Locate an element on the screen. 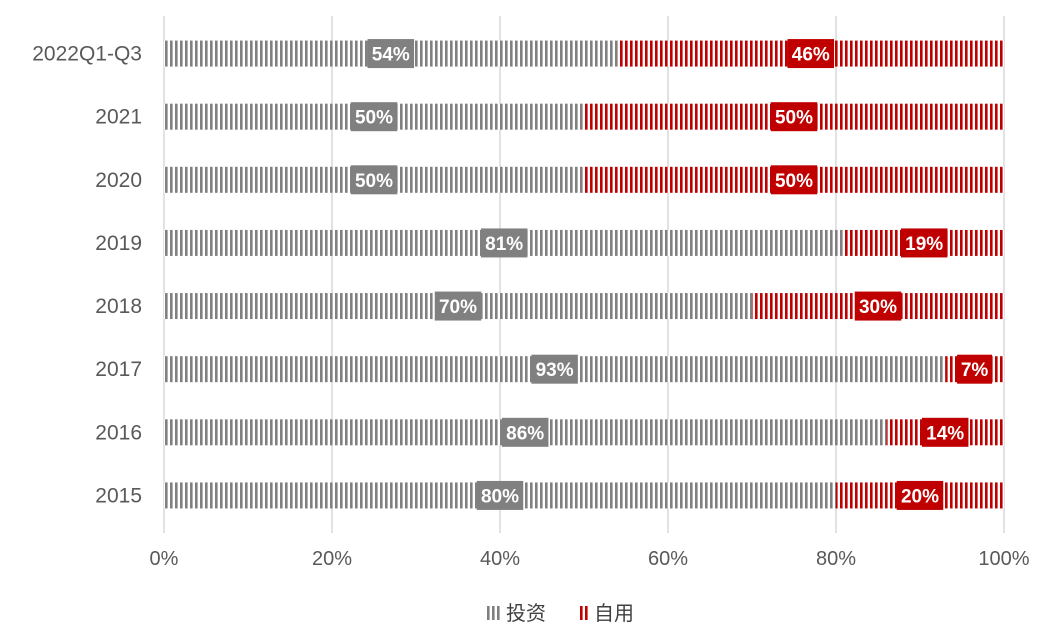  data-label-text: 30% is located at coordinates (878, 307).